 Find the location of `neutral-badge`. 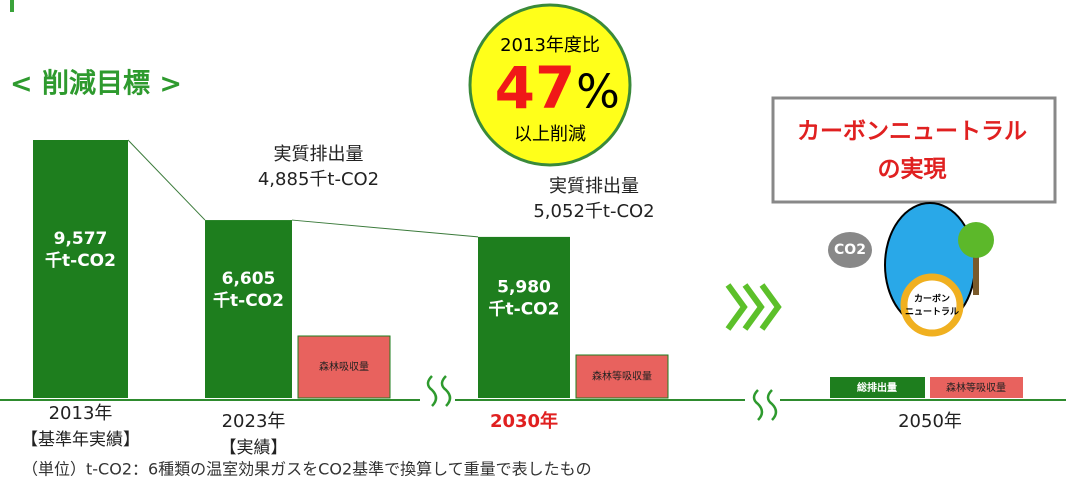

neutral-badge is located at coordinates (932, 305).